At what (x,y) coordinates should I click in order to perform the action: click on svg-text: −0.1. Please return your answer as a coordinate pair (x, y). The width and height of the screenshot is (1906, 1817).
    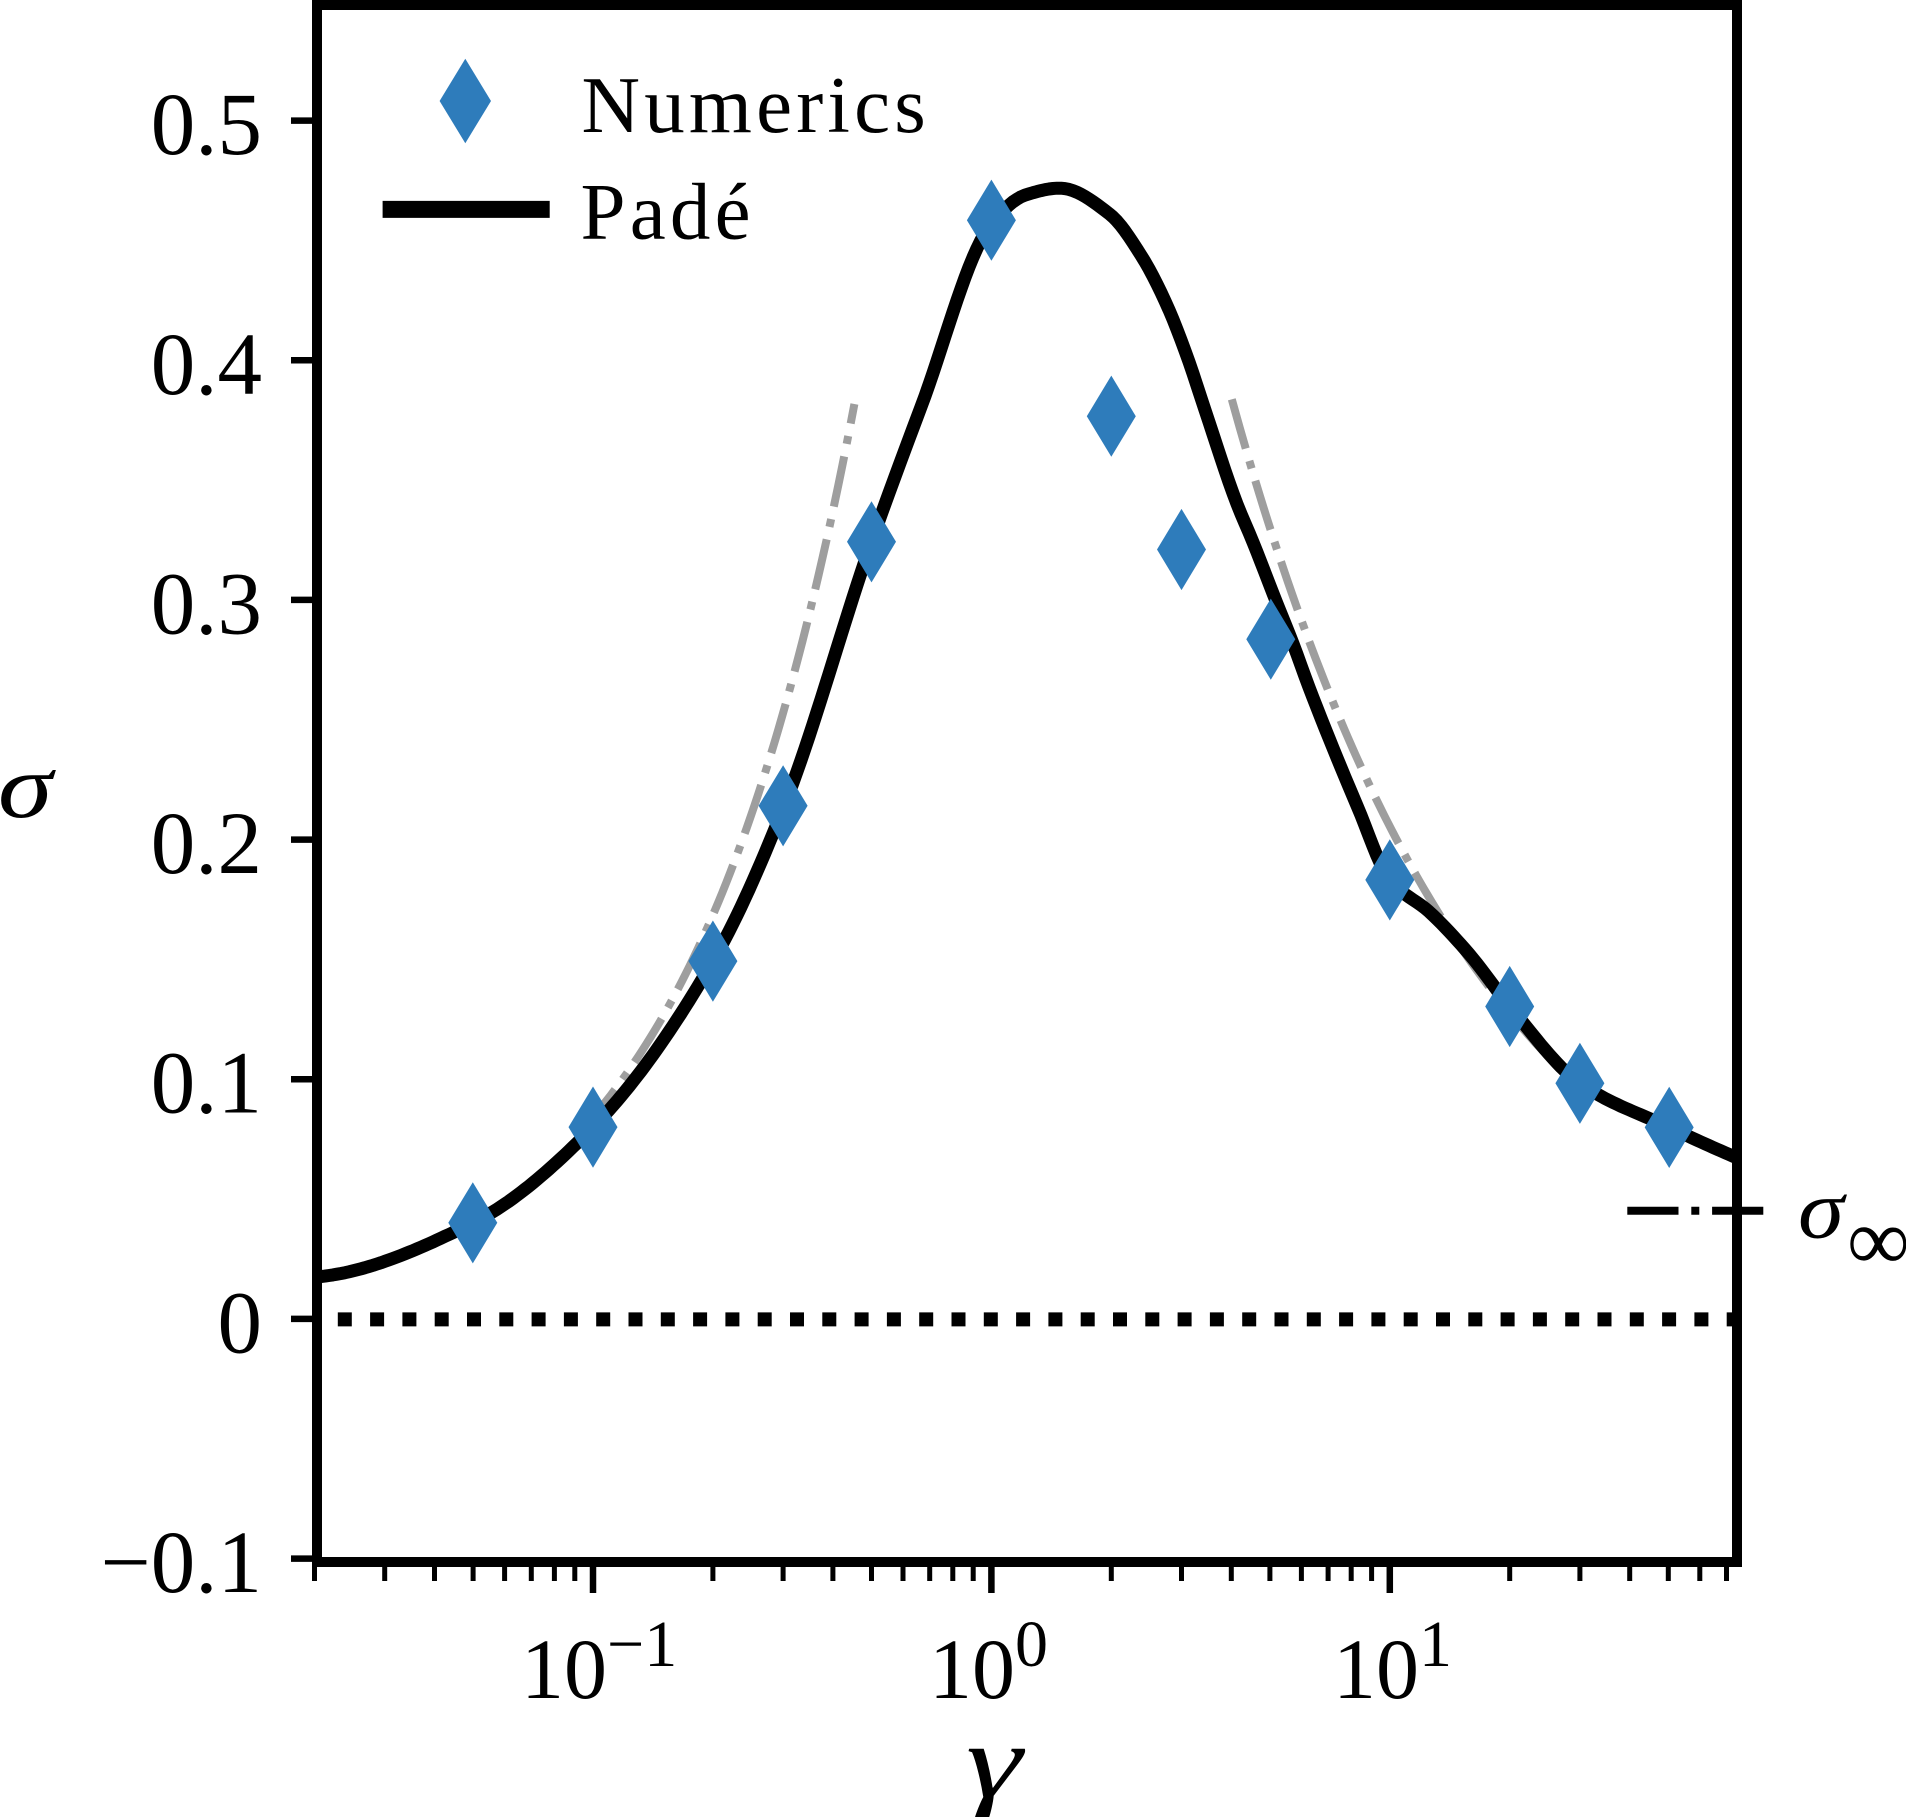
    Looking at the image, I should click on (181, 1563).